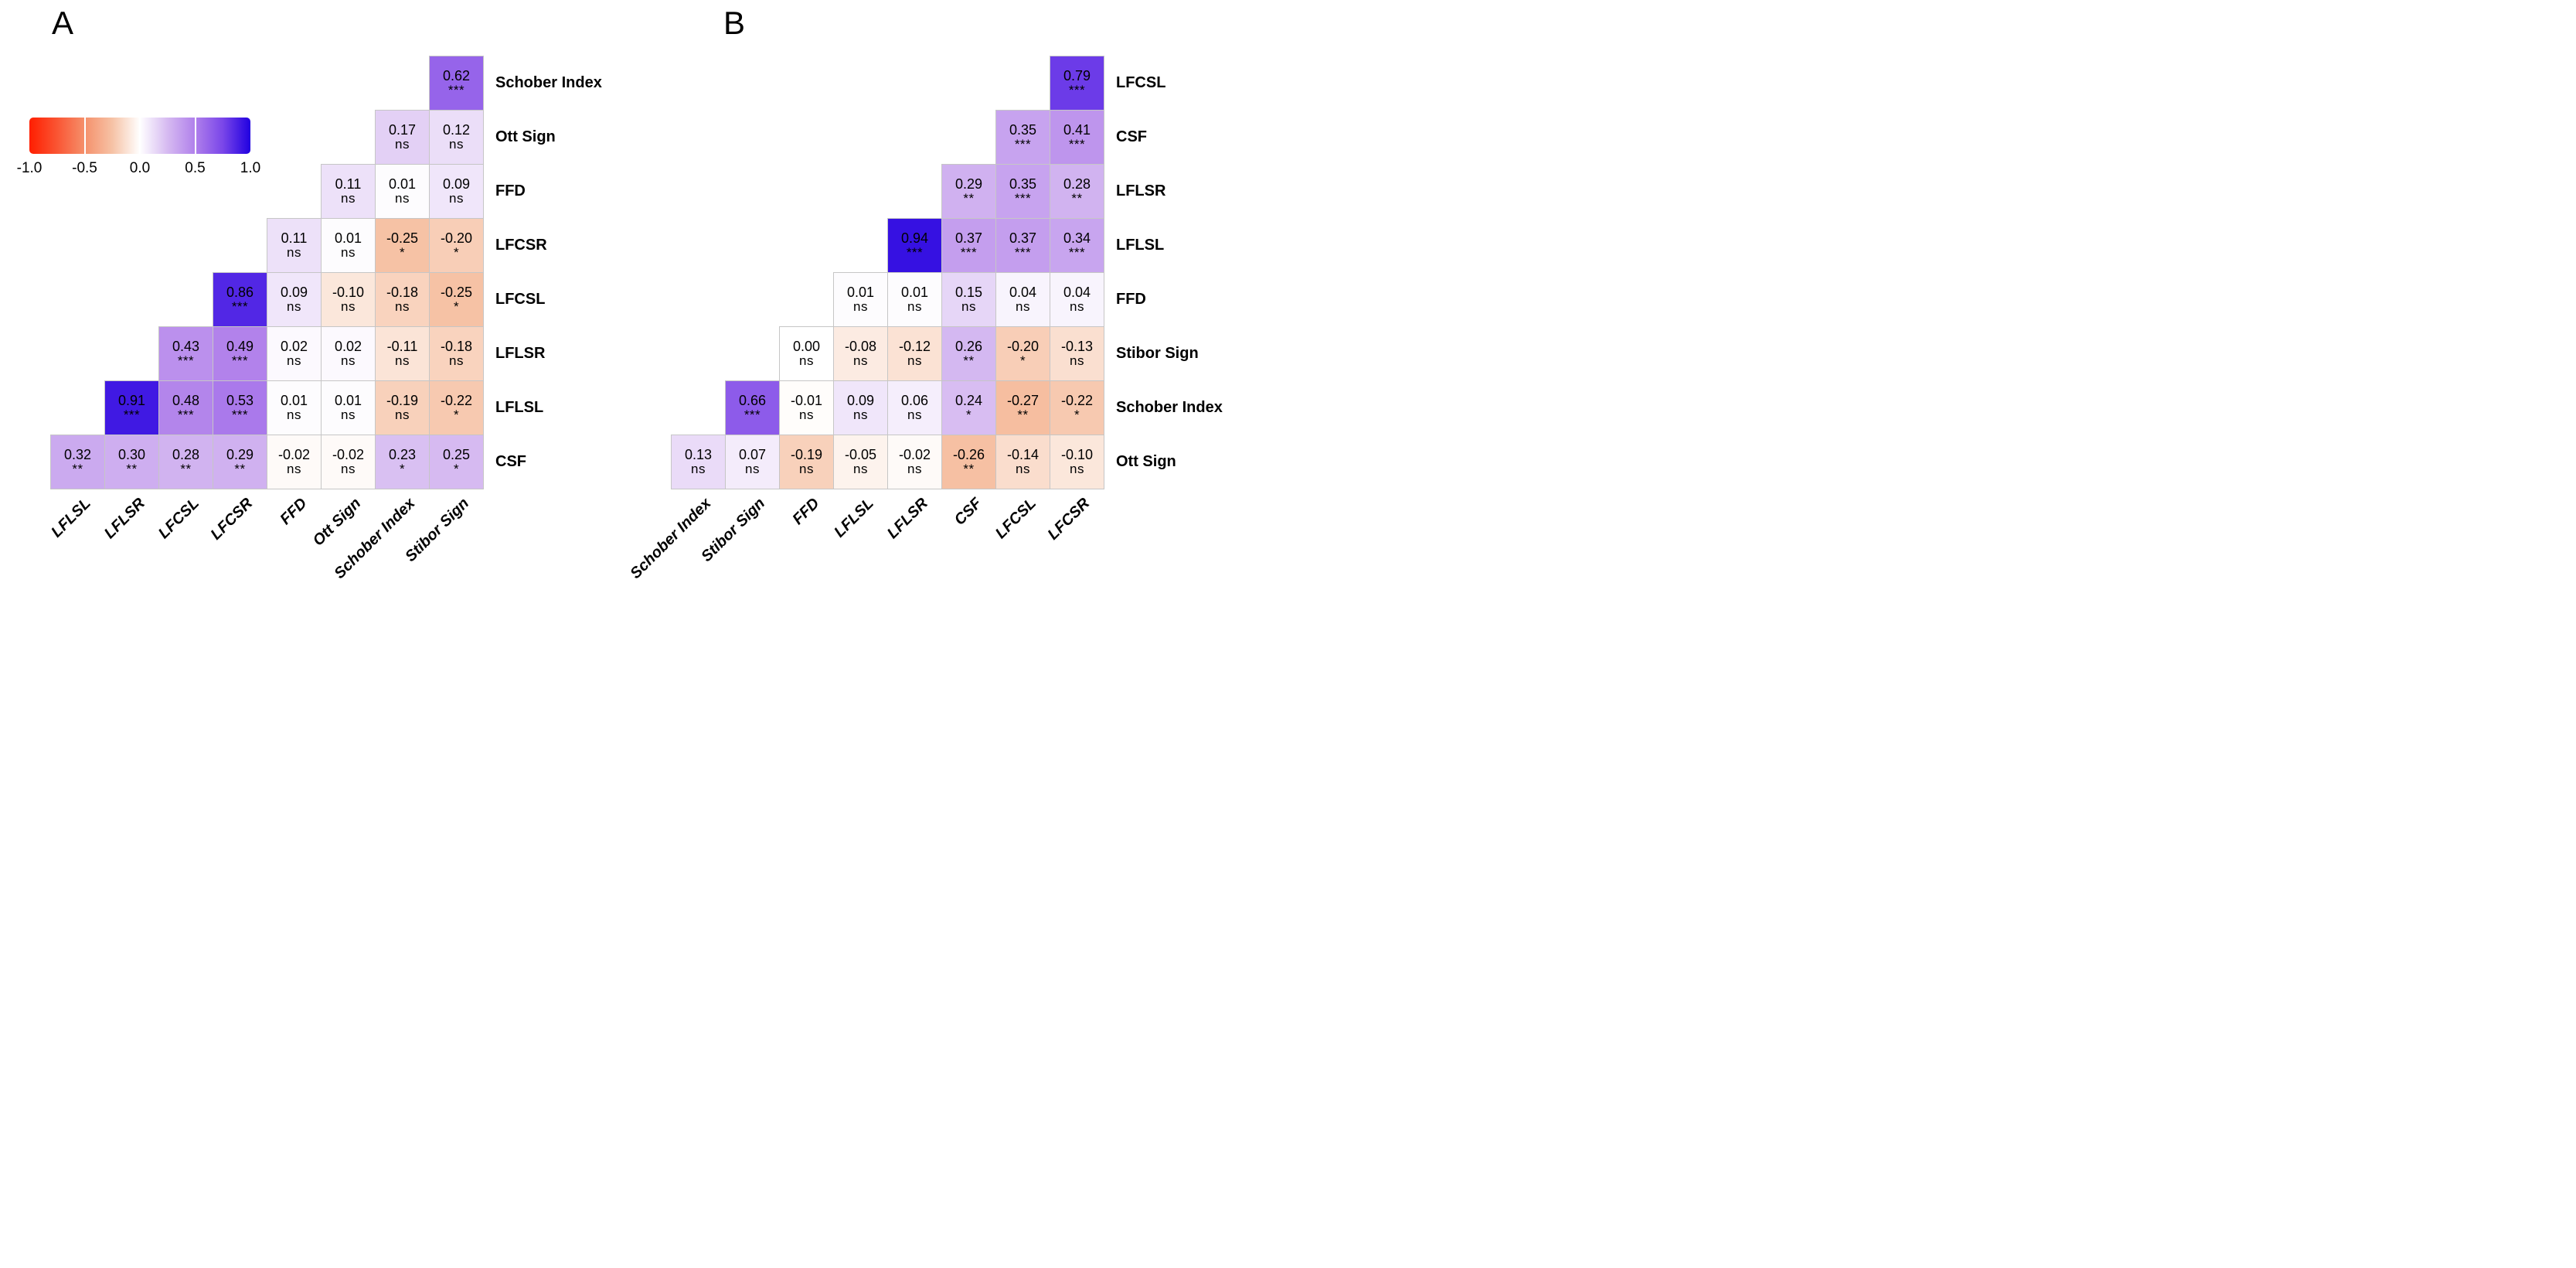 Image resolution: width=2576 pixels, height=1268 pixels. What do you see at coordinates (456, 462) in the screenshot?
I see `matrix-cell: 0.25 *` at bounding box center [456, 462].